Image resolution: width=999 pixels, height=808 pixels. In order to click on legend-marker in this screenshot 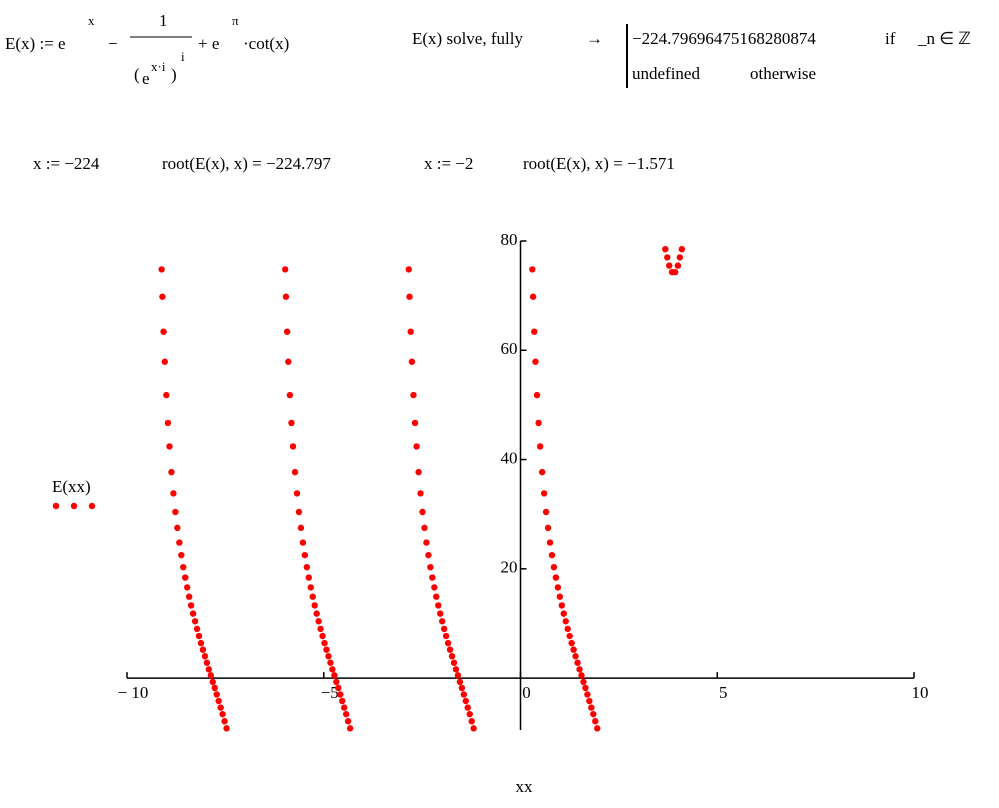, I will do `click(92, 506)`.